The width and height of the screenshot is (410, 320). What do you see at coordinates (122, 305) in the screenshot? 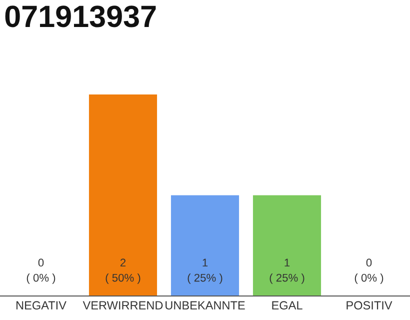
I see `x-tick-label: VERWIRREND` at bounding box center [122, 305].